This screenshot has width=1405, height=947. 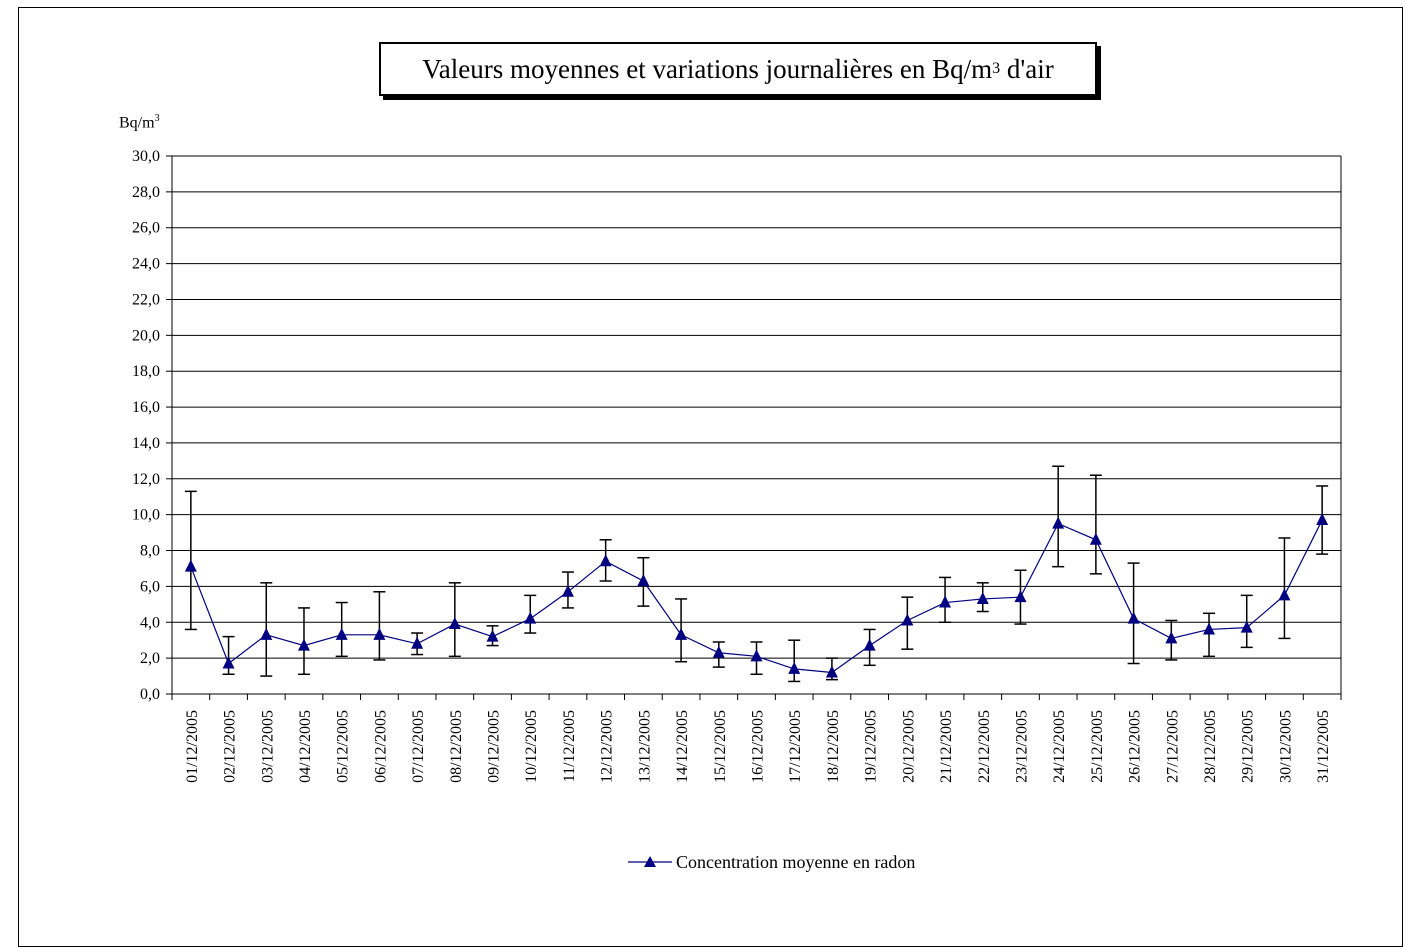 What do you see at coordinates (192, 746) in the screenshot?
I see `x-tick-label: 01/12/2005` at bounding box center [192, 746].